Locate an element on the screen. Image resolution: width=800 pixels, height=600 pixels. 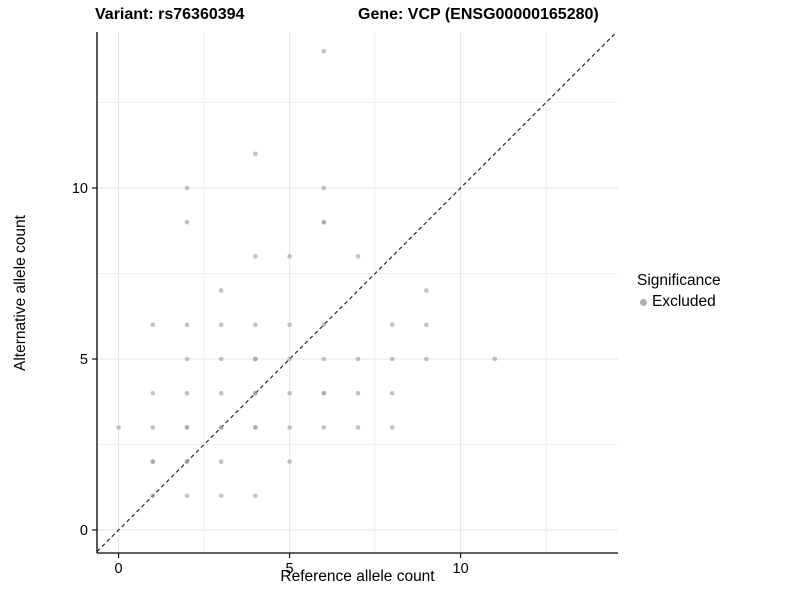
gene-title: Gene: VCP (ENSG00000165280) is located at coordinates (478, 14).